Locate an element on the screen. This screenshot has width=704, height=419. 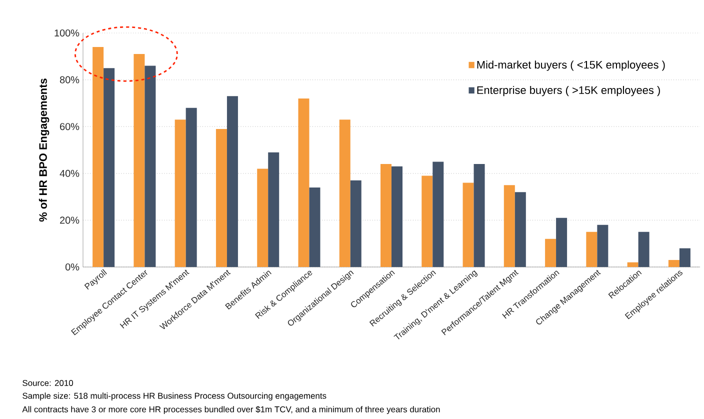
text: All contracts have 3 or more core HR processes bundled over $1m TCV, and a minimum of three years duration is located at coordinates (231, 410).